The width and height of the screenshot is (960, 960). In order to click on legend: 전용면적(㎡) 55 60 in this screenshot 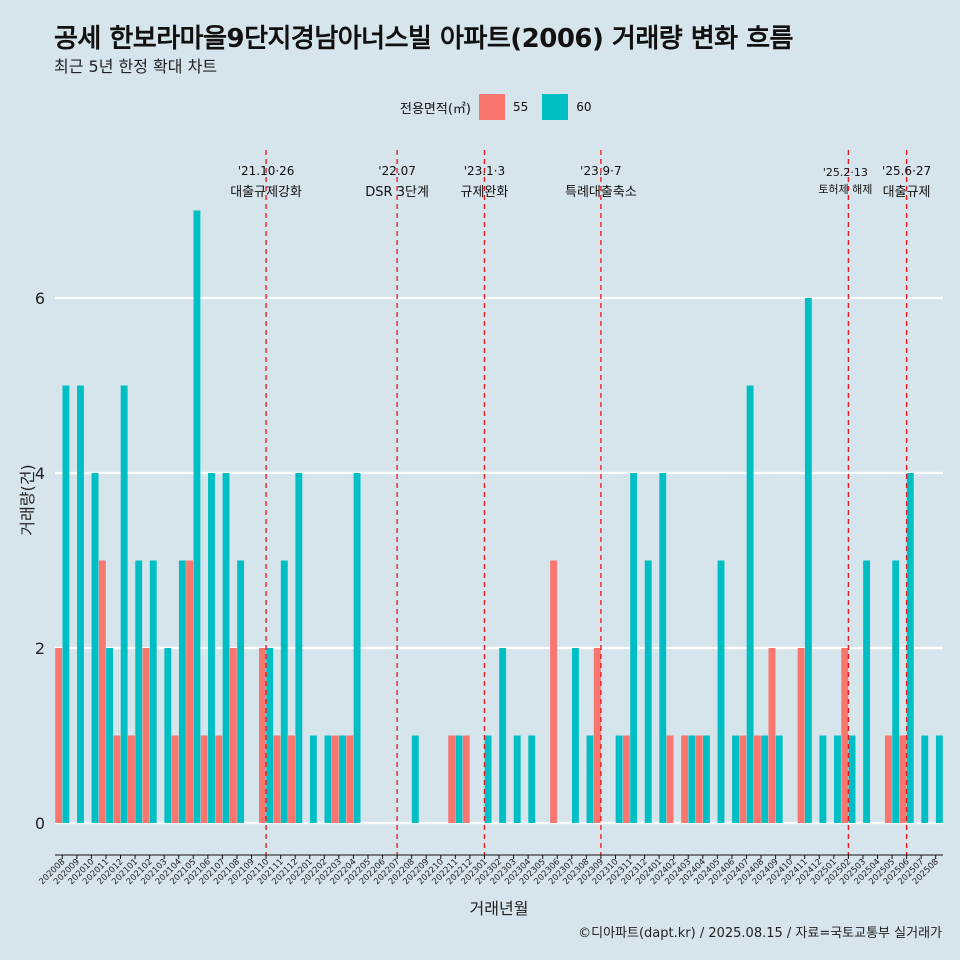, I will do `click(503, 107)`.